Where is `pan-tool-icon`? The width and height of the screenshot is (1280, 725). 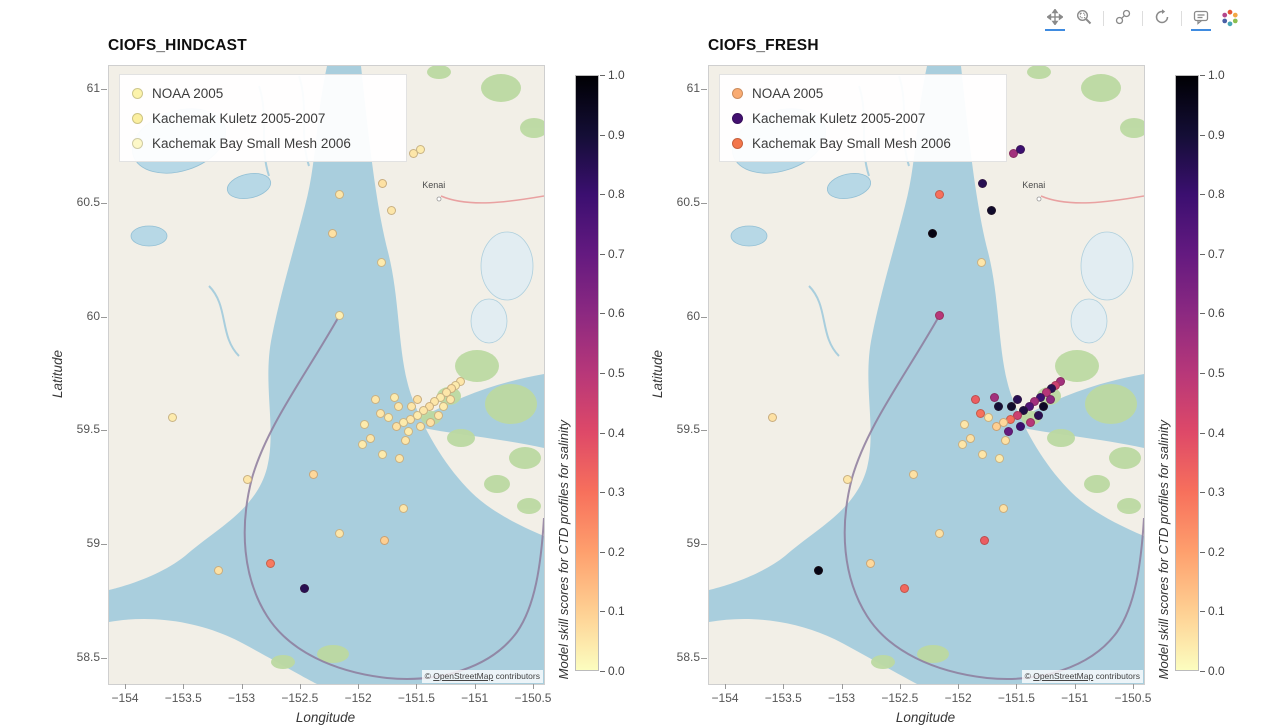
pan-tool-icon is located at coordinates (1055, 18).